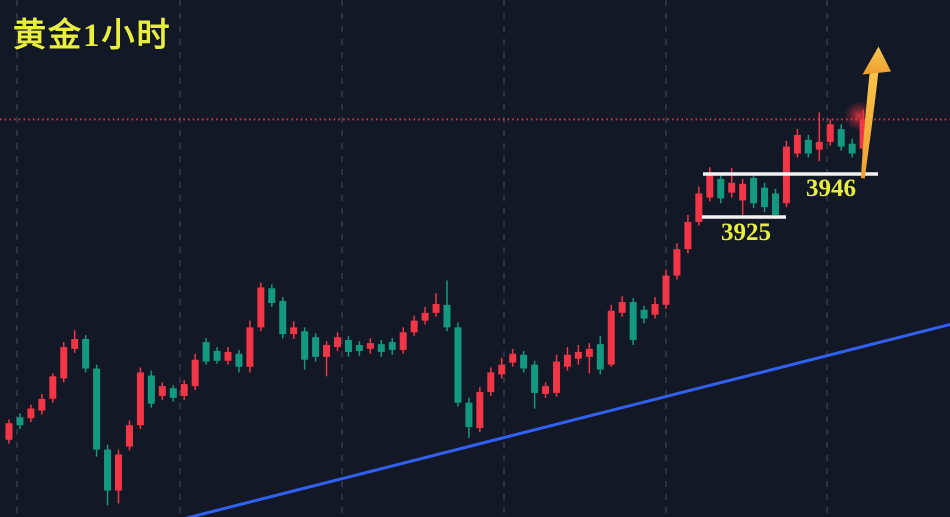 The image size is (950, 517). Describe the element at coordinates (831, 188) in the screenshot. I see `resistance-level-label: 3946` at that location.